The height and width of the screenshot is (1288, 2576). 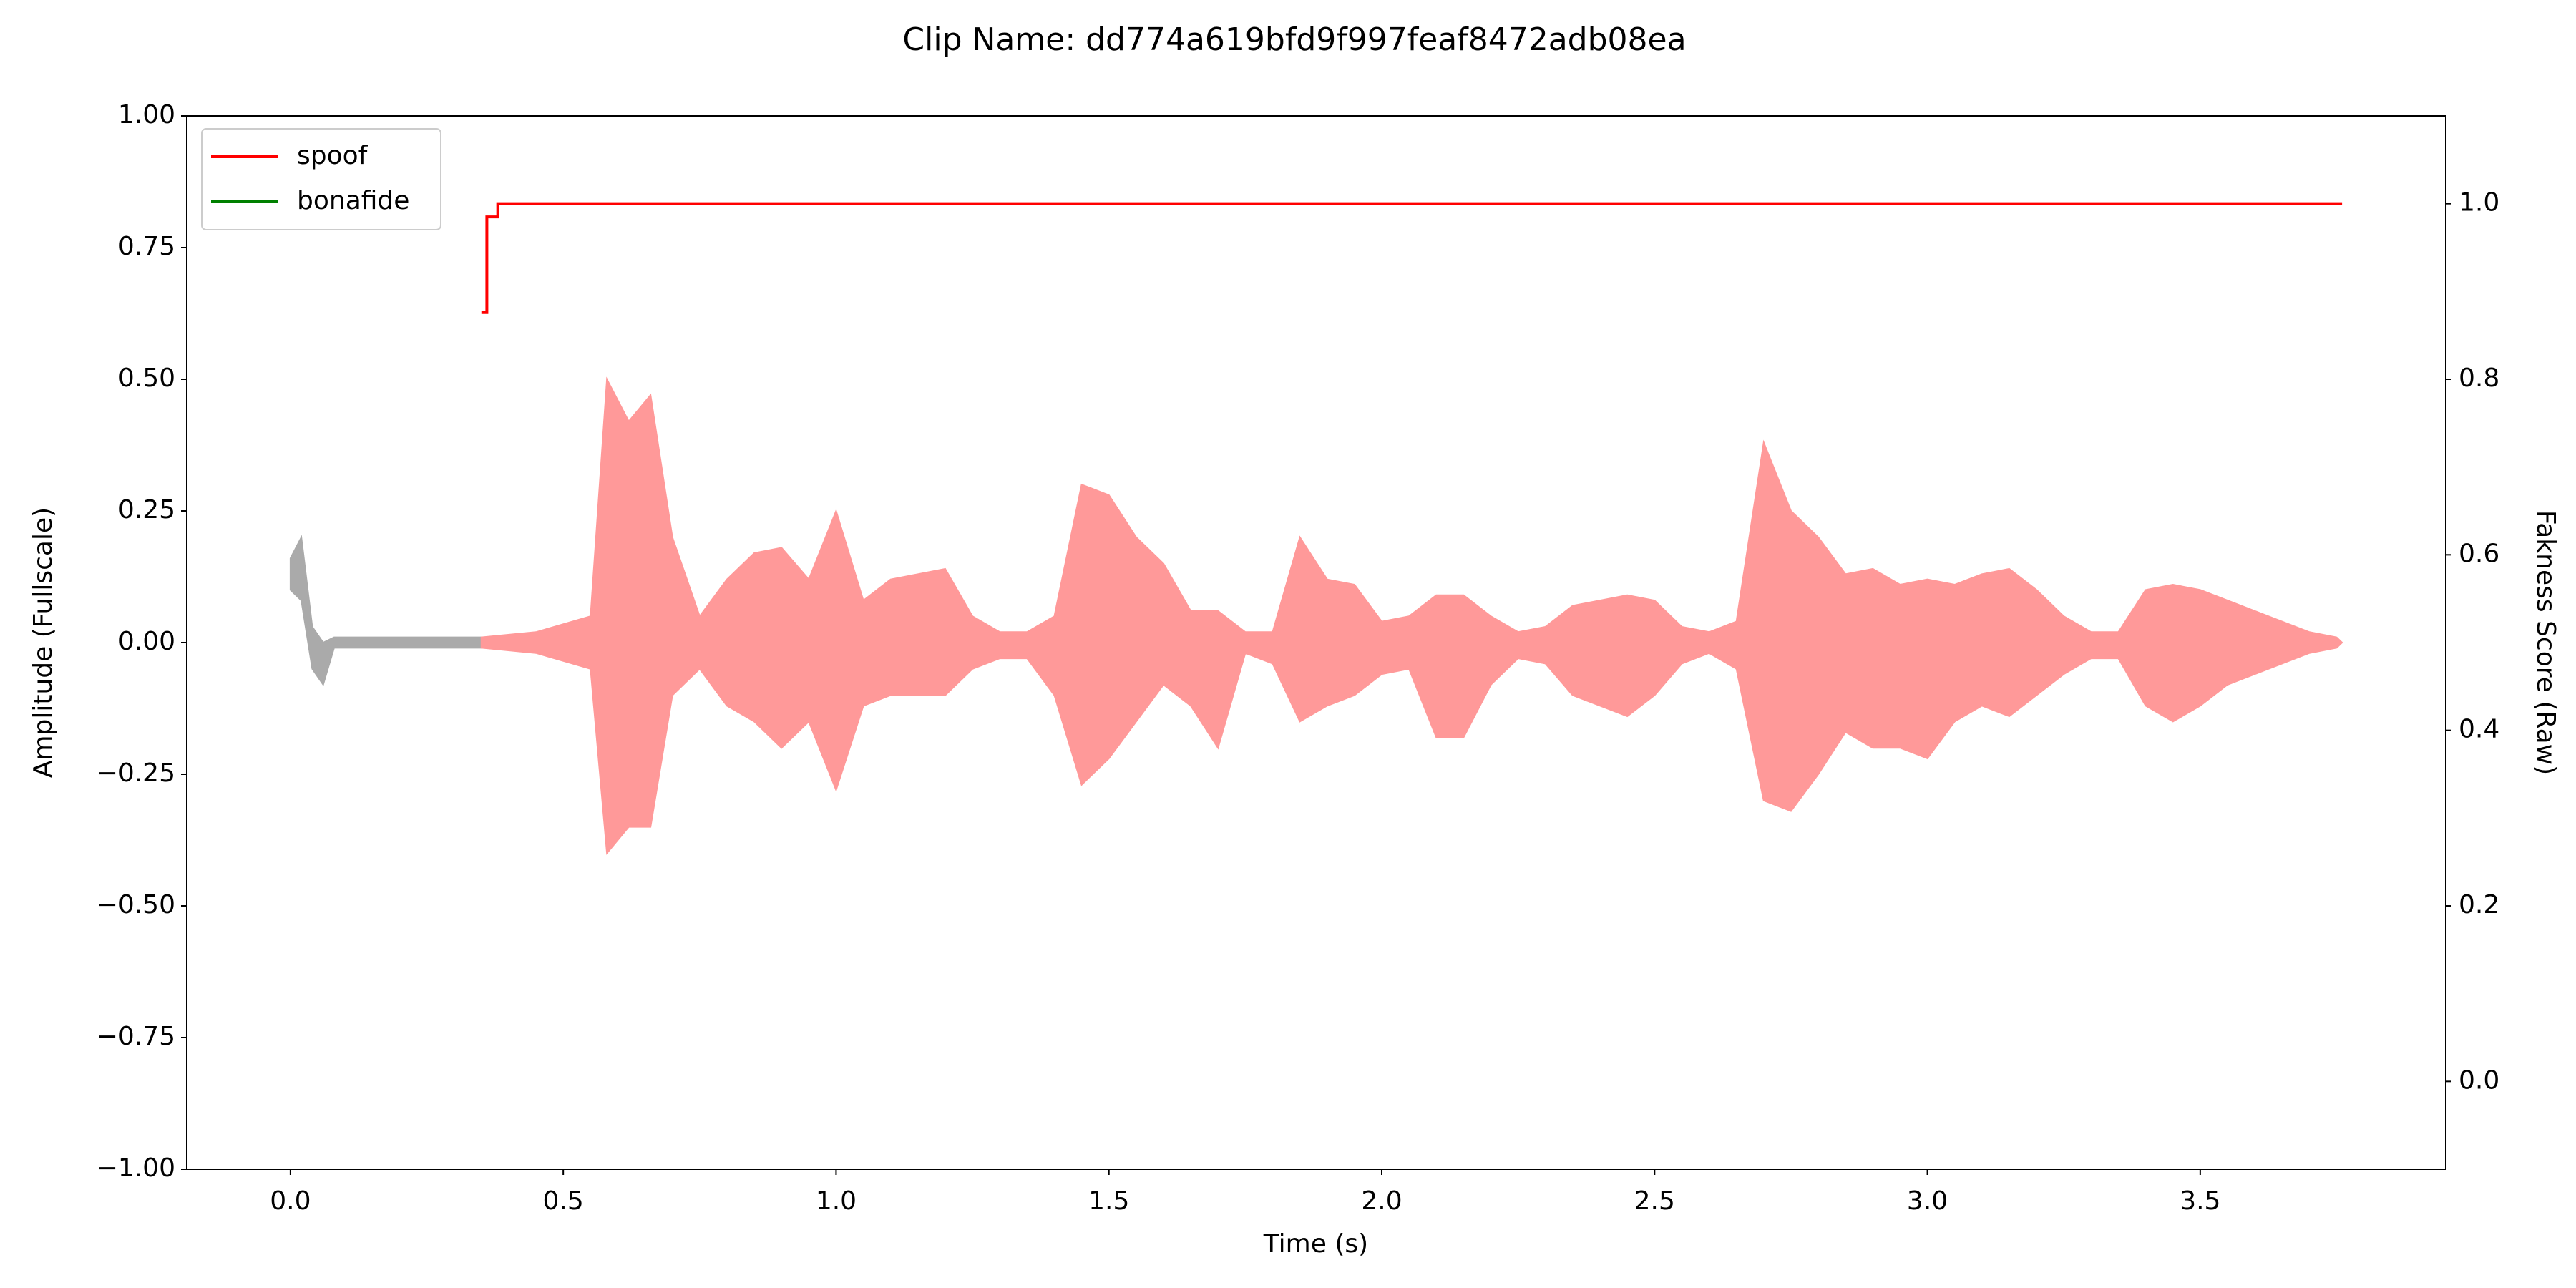 What do you see at coordinates (2479, 904) in the screenshot?
I see `y2-tick-label: 0.2` at bounding box center [2479, 904].